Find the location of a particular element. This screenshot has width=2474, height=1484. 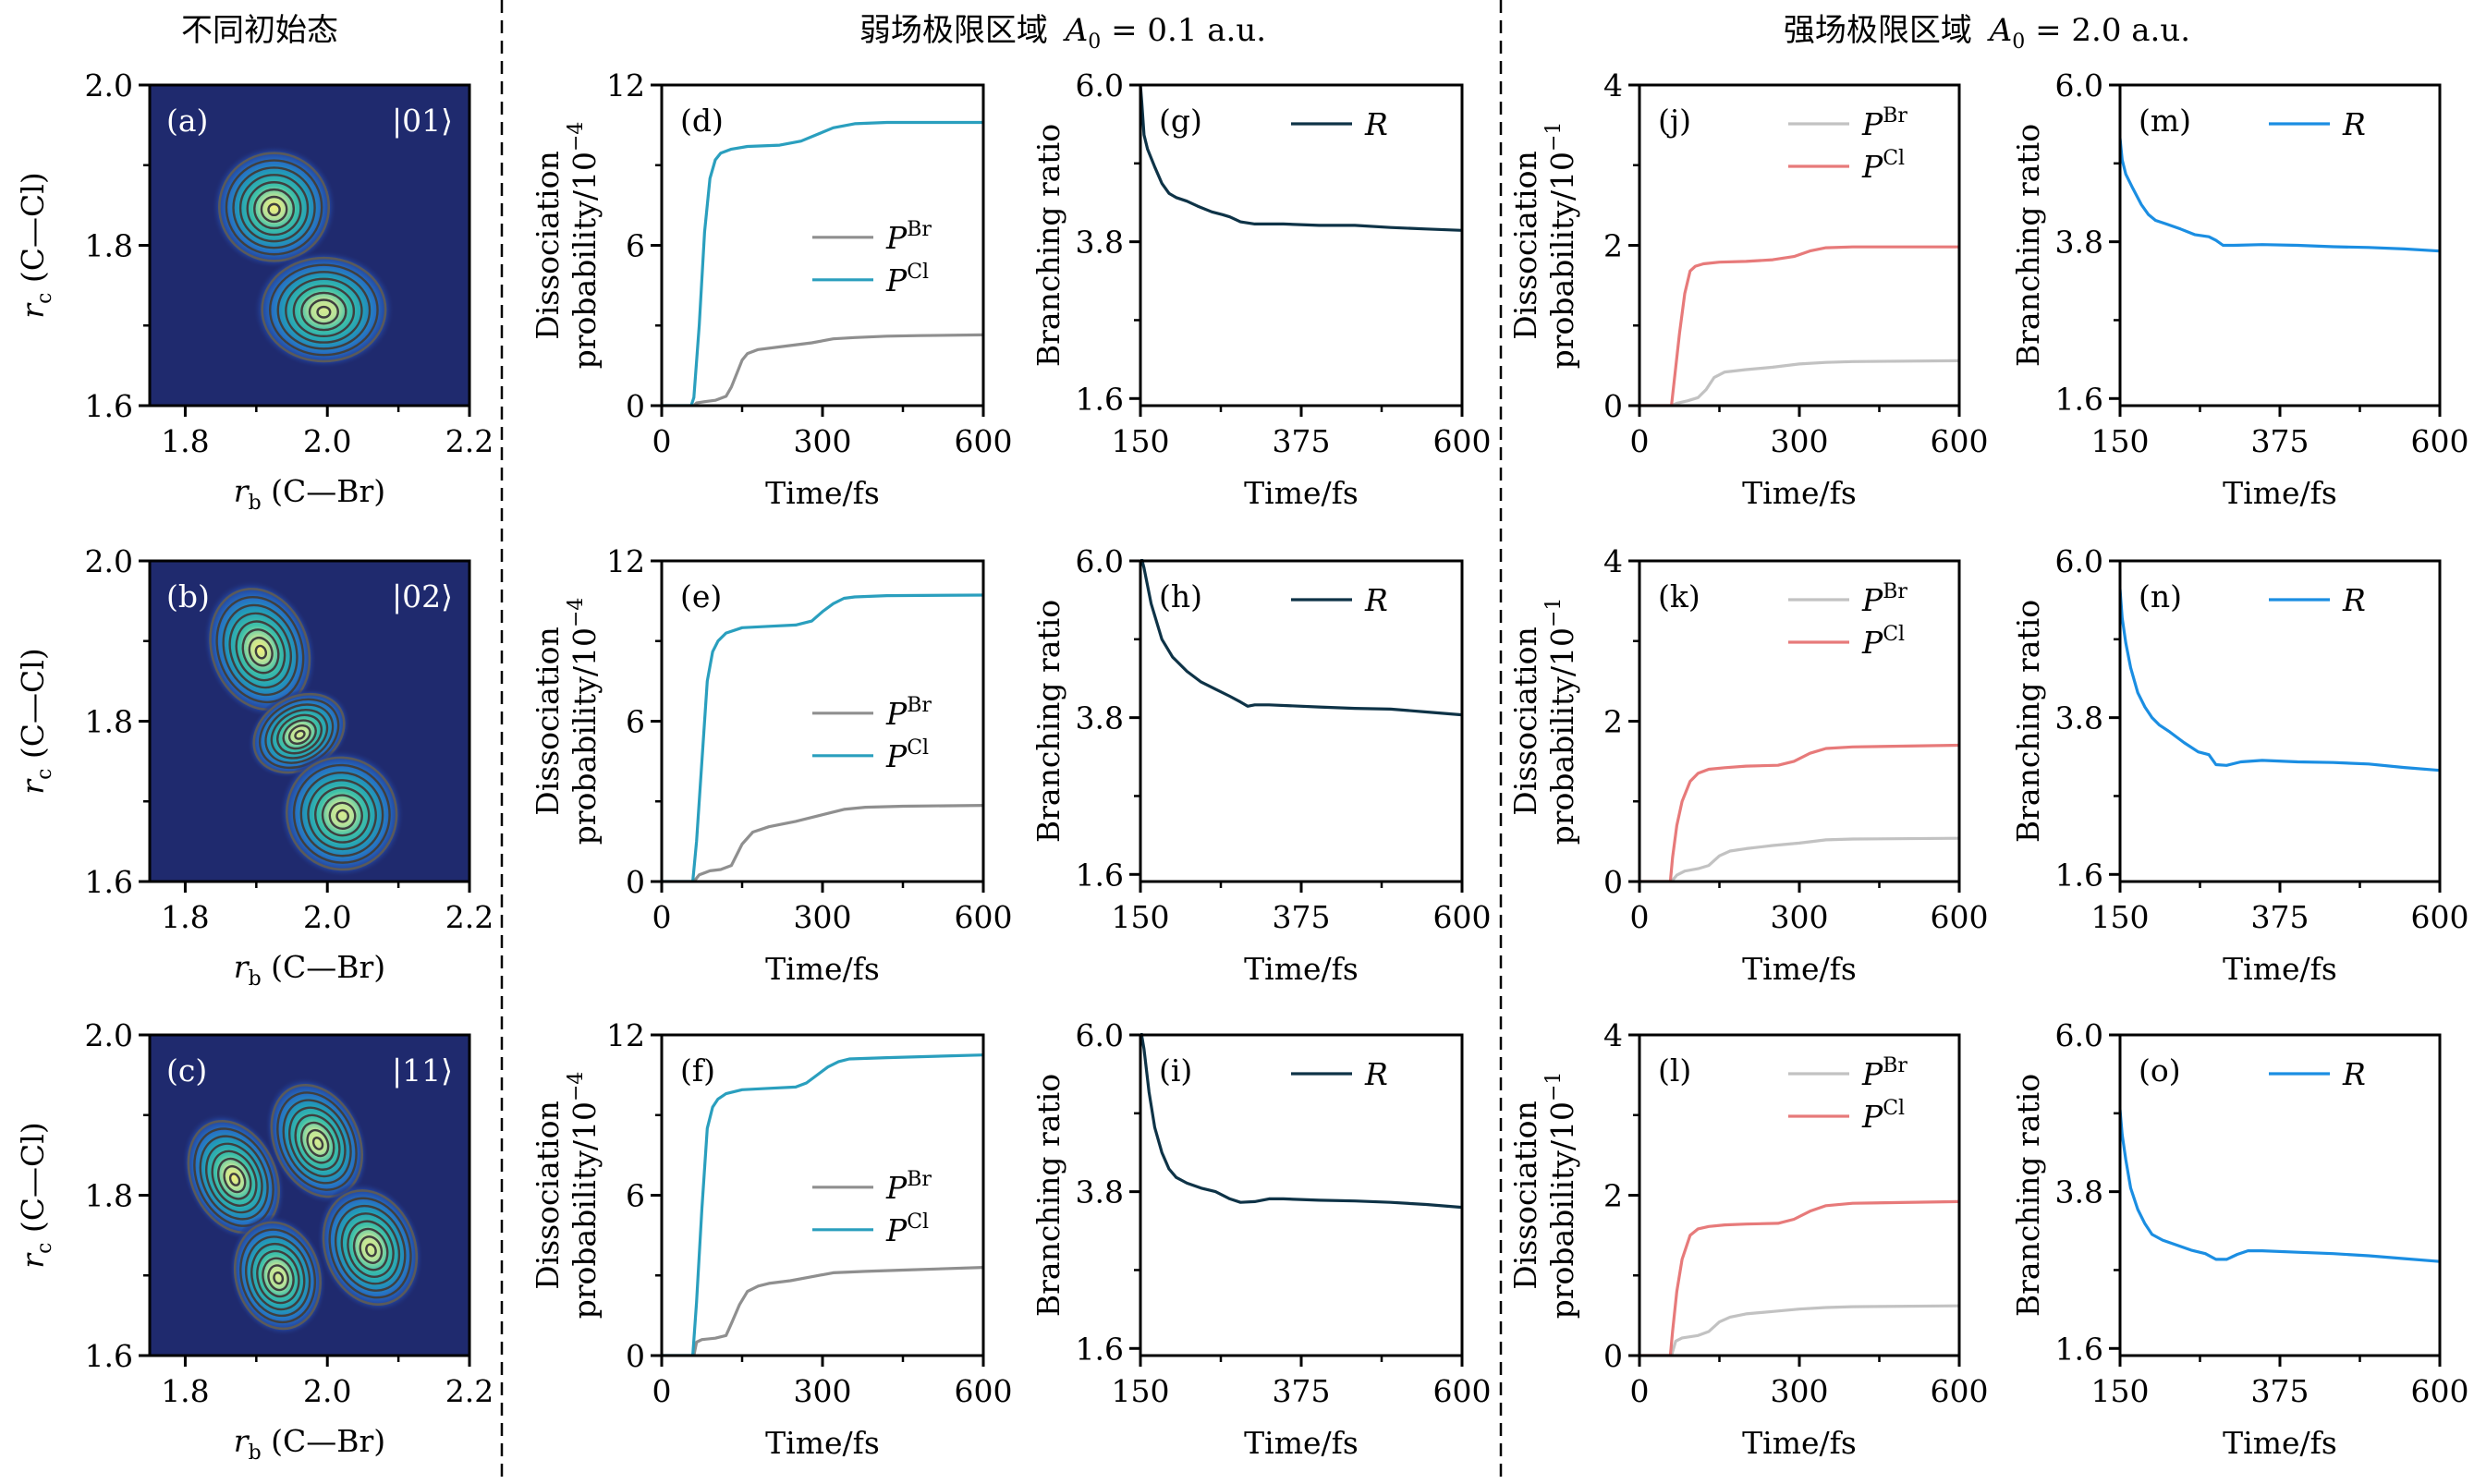

y-axis-label-line1: Dissociation is located at coordinates (1525, 245).